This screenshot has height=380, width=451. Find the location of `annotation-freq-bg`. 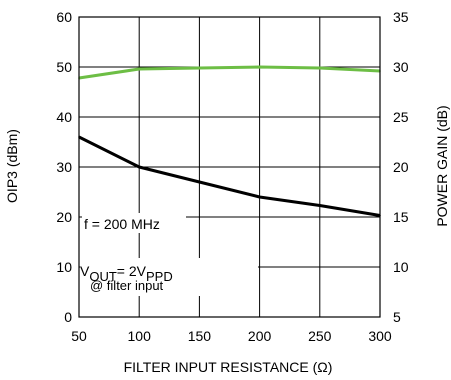

annotation-freq-bg is located at coordinates (134, 223).